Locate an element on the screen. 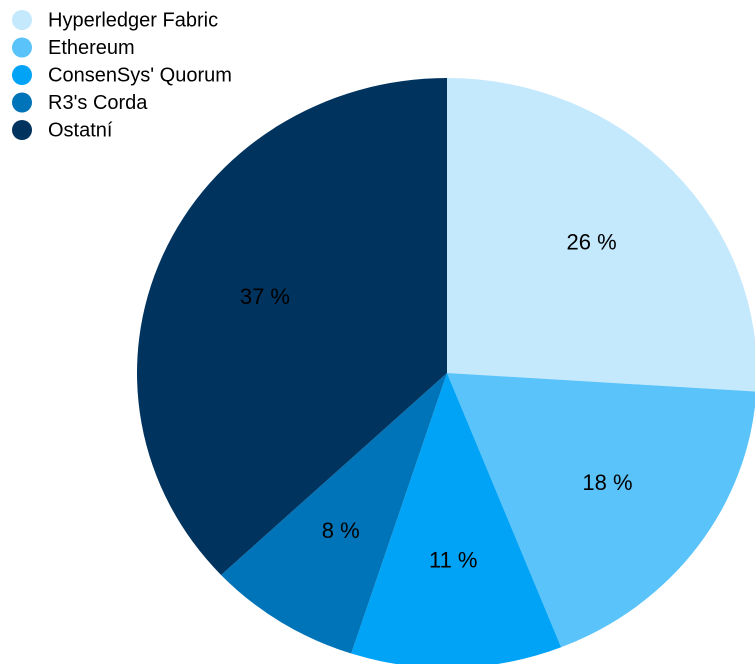  value-label: 18 % is located at coordinates (607, 482).